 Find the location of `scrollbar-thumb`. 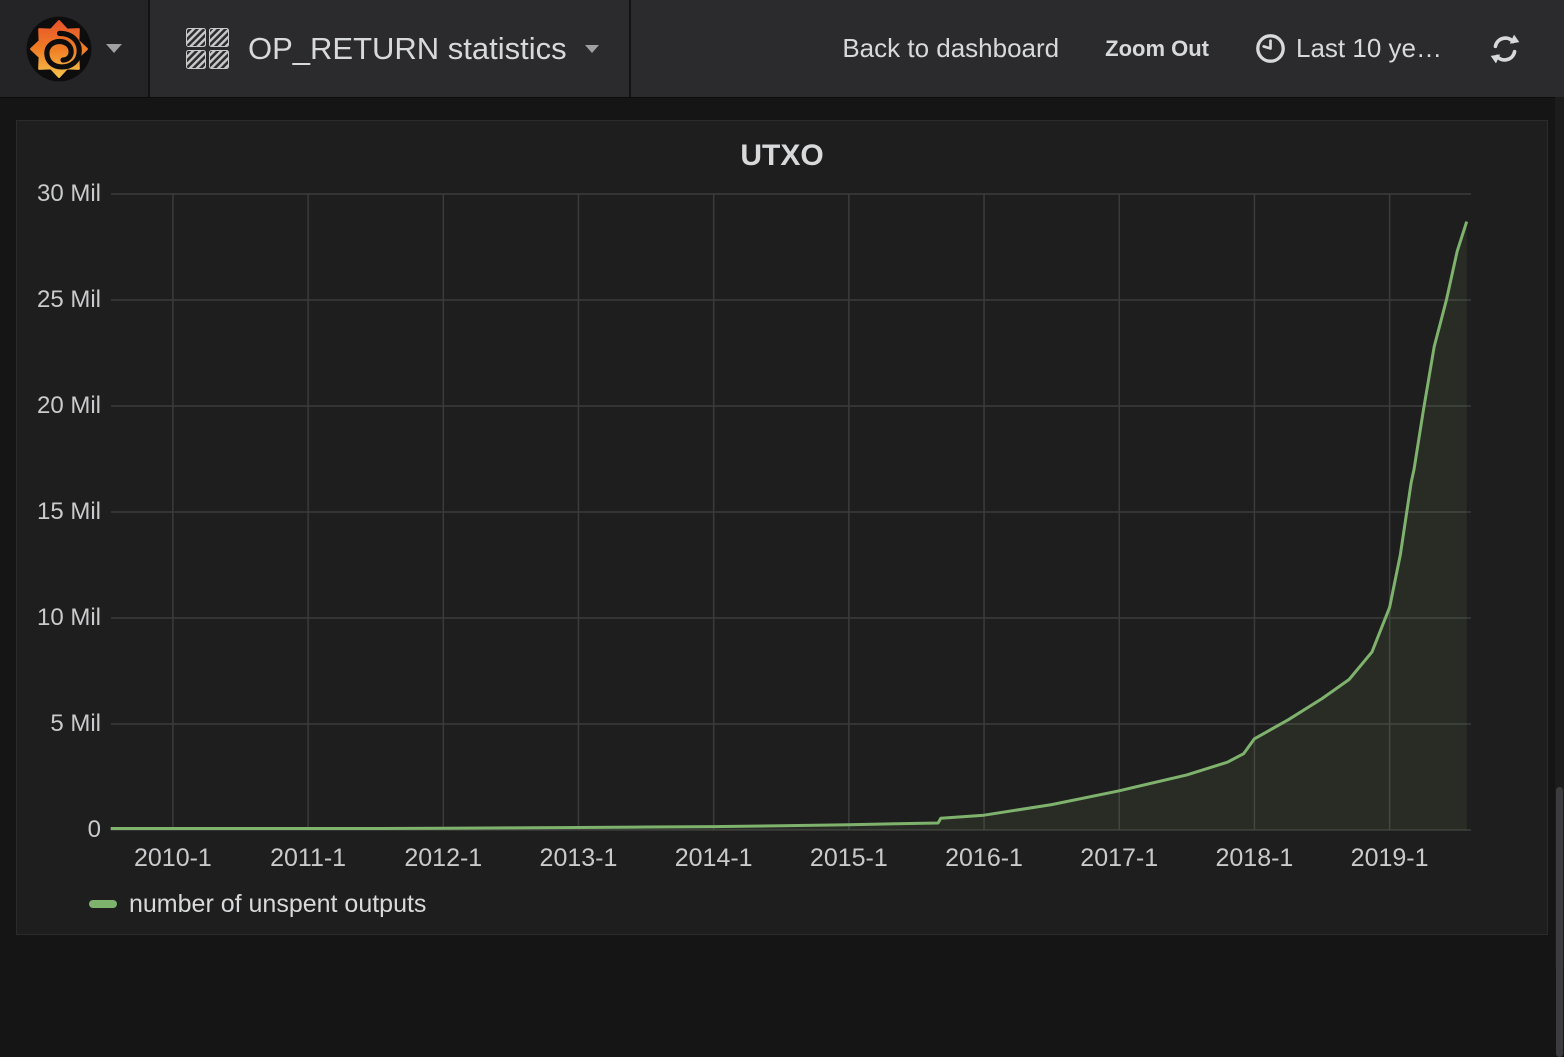

scrollbar-thumb is located at coordinates (1559, 922).